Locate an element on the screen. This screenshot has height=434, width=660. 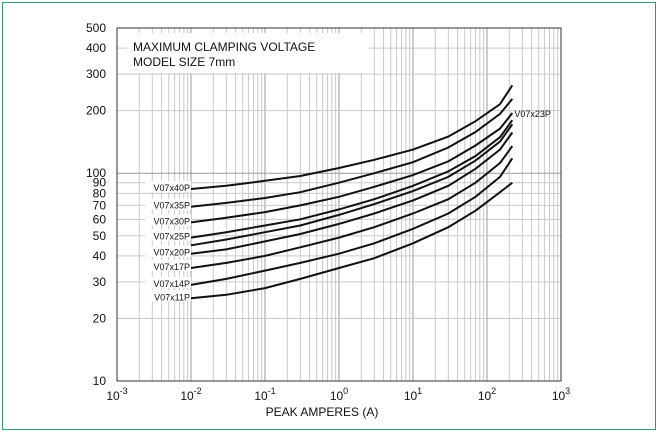
y-tick-label: 400 is located at coordinates (96, 48).